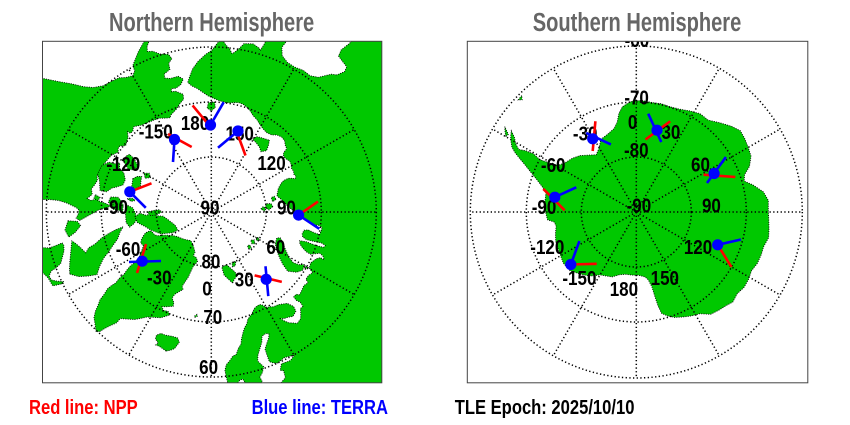  What do you see at coordinates (212, 317) in the screenshot?
I see `svg-text: 70` at bounding box center [212, 317].